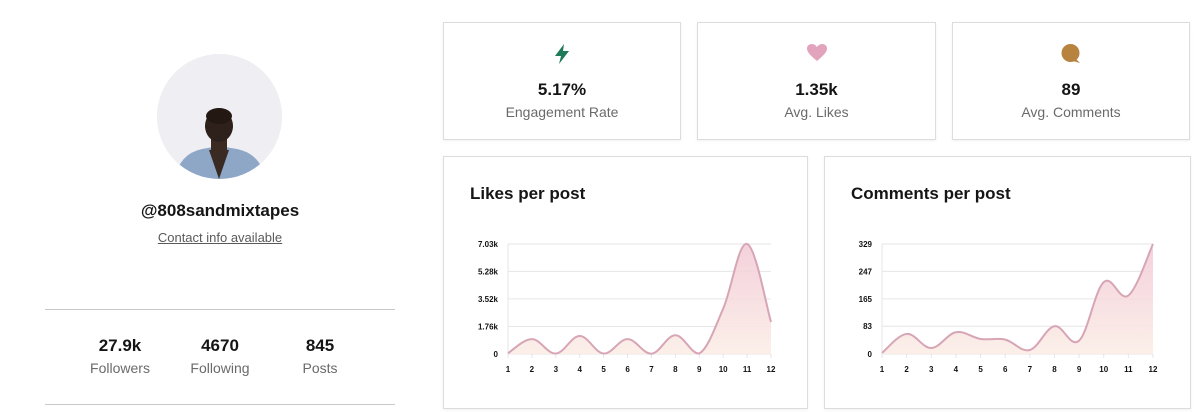 This screenshot has height=412, width=1195. Describe the element at coordinates (488, 244) in the screenshot. I see `svg-text: 7.03k` at that location.